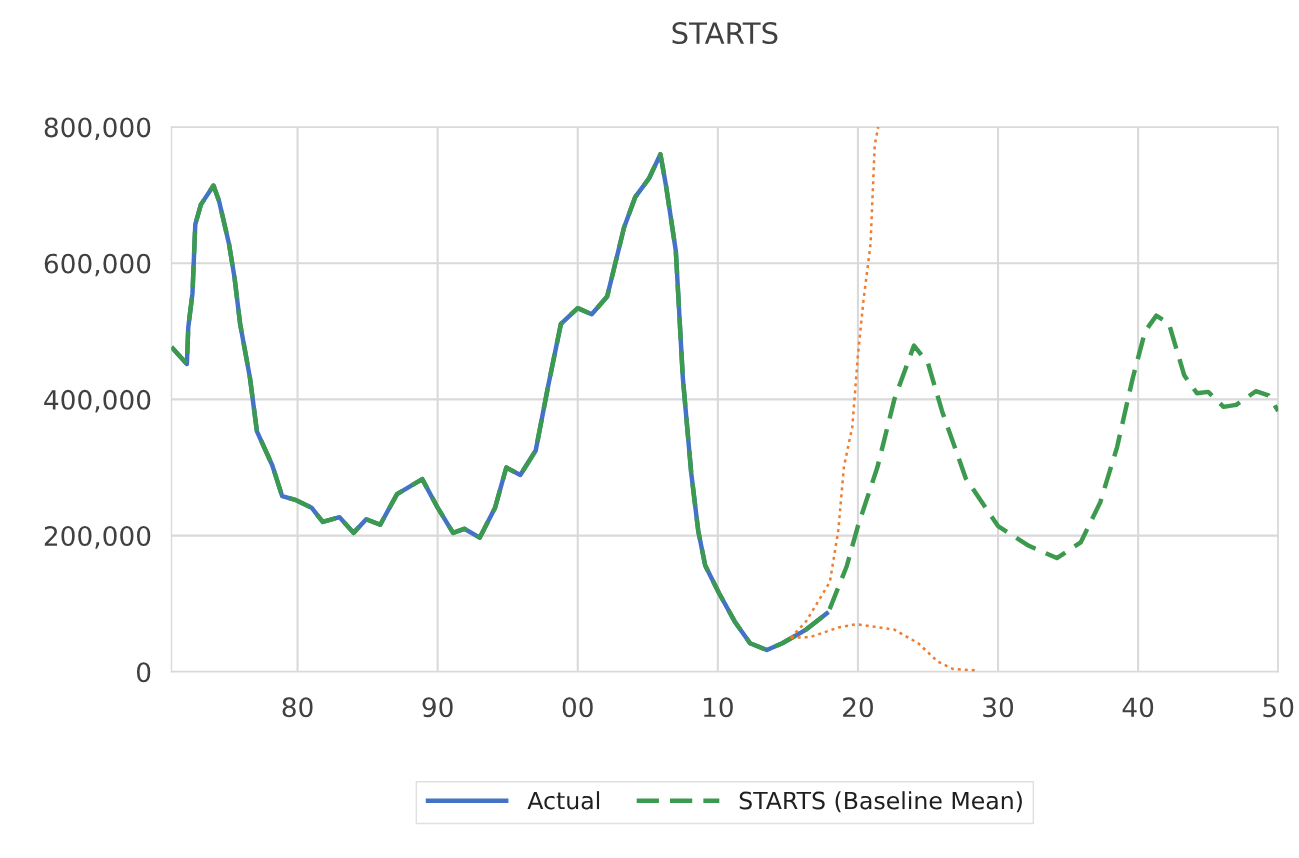 The image size is (1299, 858). I want to click on x-tick-label: 50, so click(1278, 707).